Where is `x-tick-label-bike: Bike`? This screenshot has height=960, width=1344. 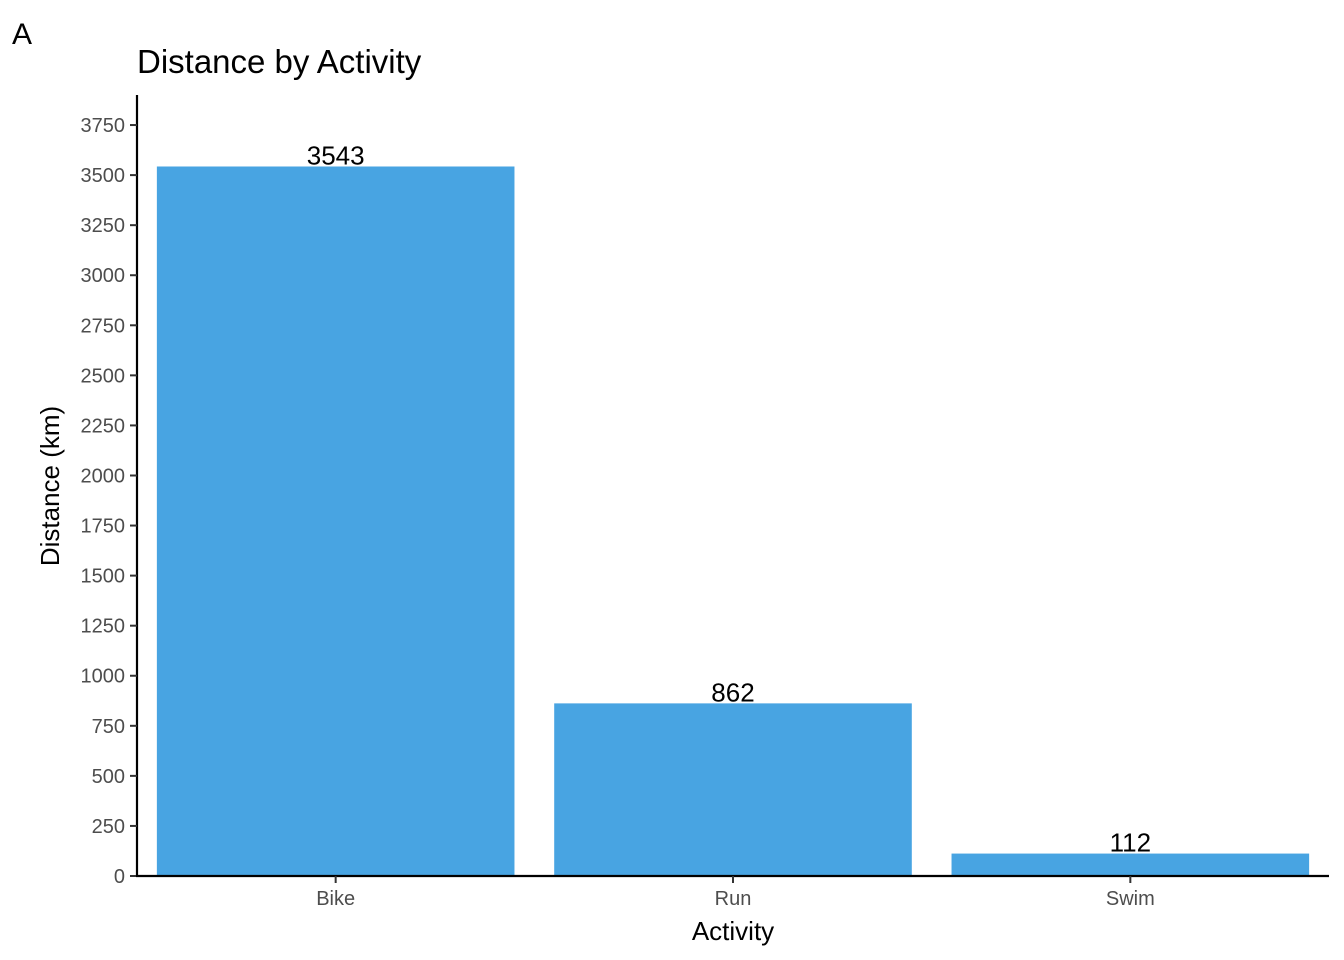 x-tick-label-bike: Bike is located at coordinates (335, 899).